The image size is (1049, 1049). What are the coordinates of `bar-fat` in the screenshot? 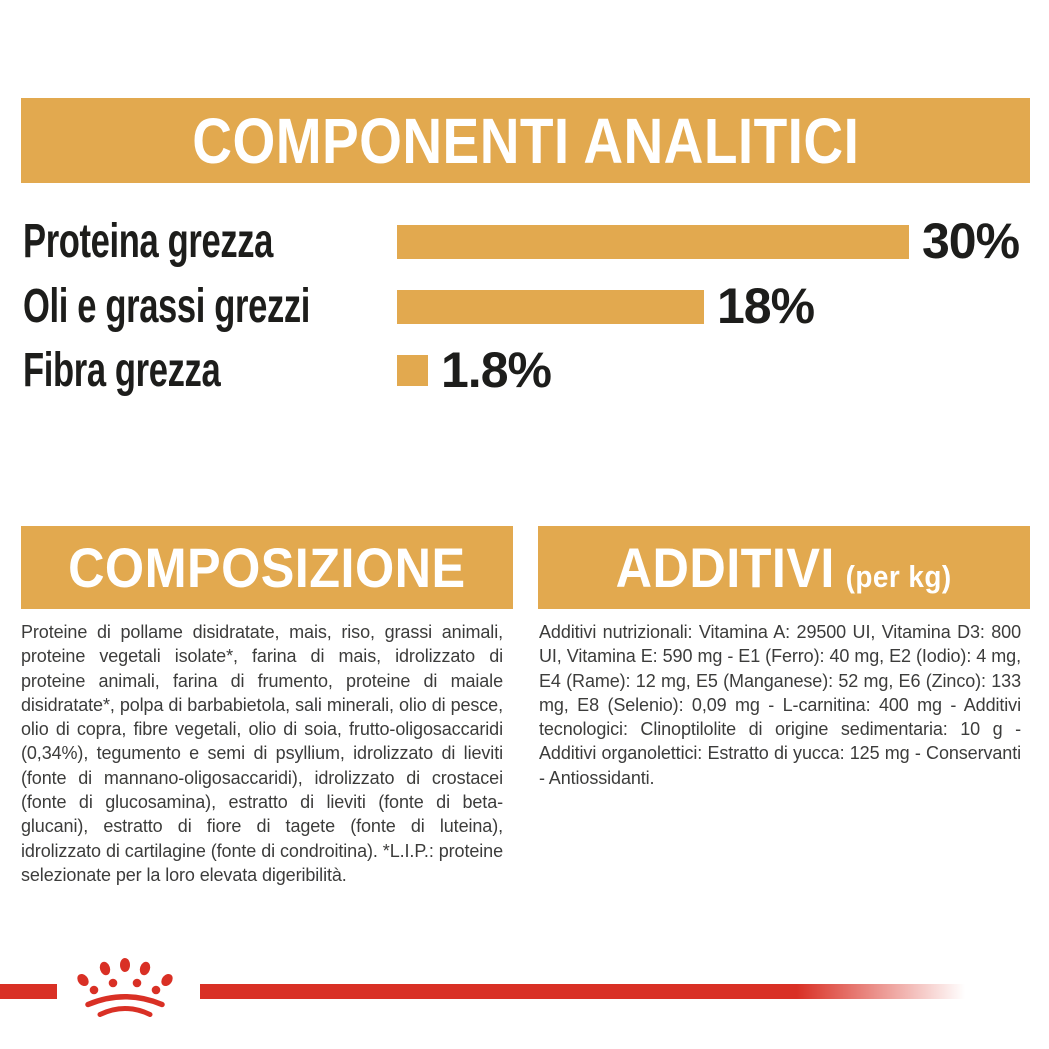 It's located at (550, 306).